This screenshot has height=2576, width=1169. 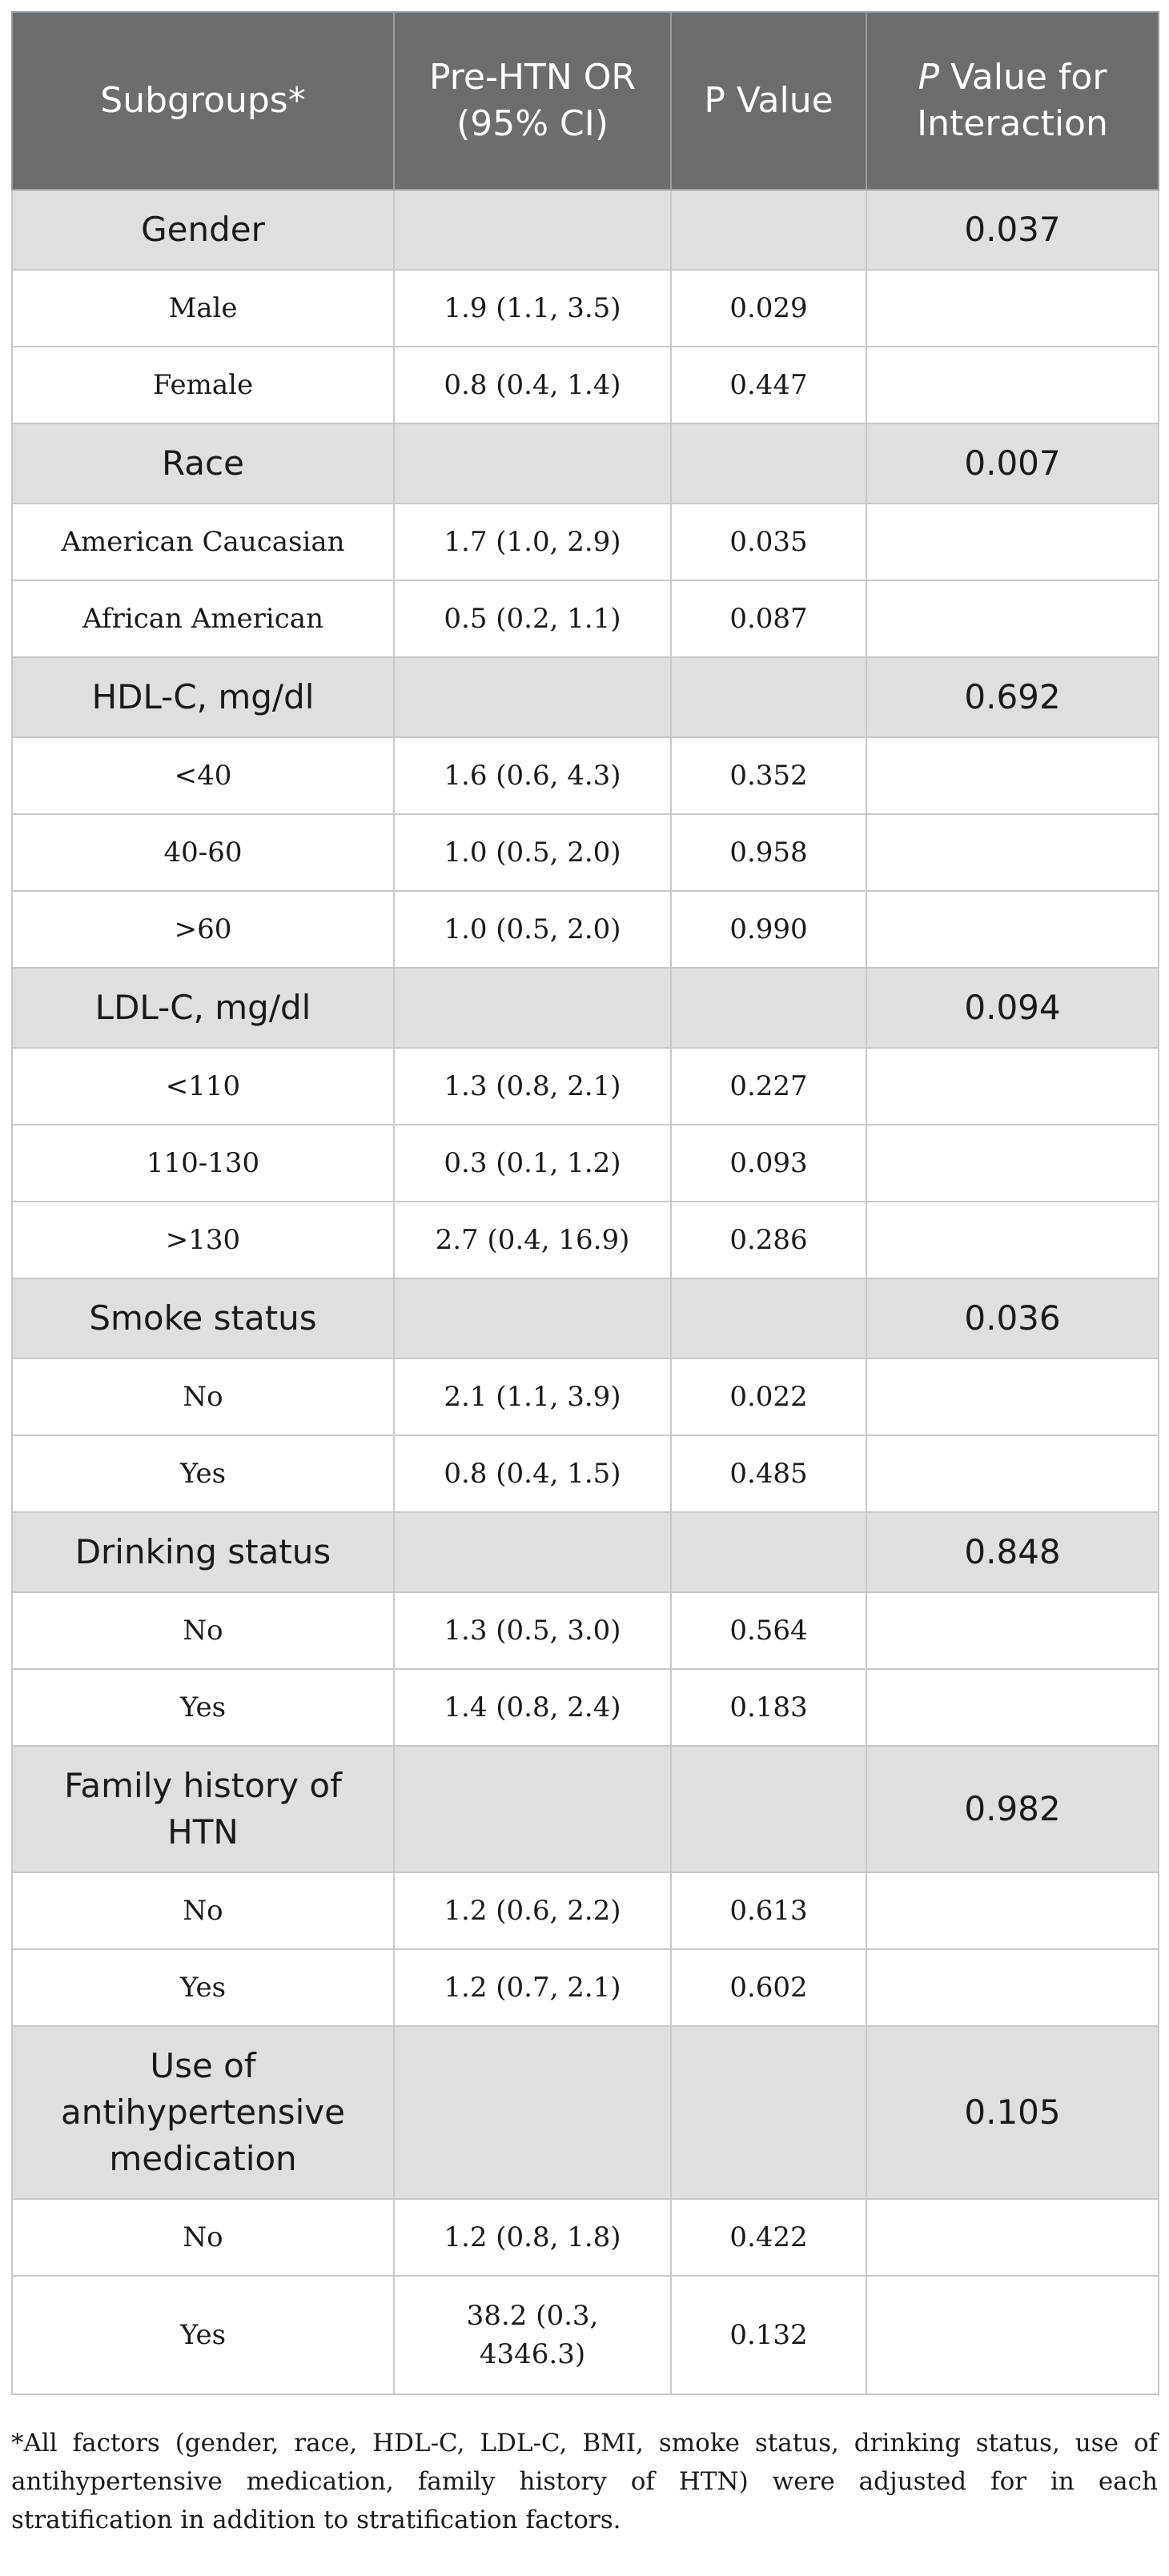 I want to click on group-header-row: HDL-C, mg/dl 0.692, so click(x=585, y=697).